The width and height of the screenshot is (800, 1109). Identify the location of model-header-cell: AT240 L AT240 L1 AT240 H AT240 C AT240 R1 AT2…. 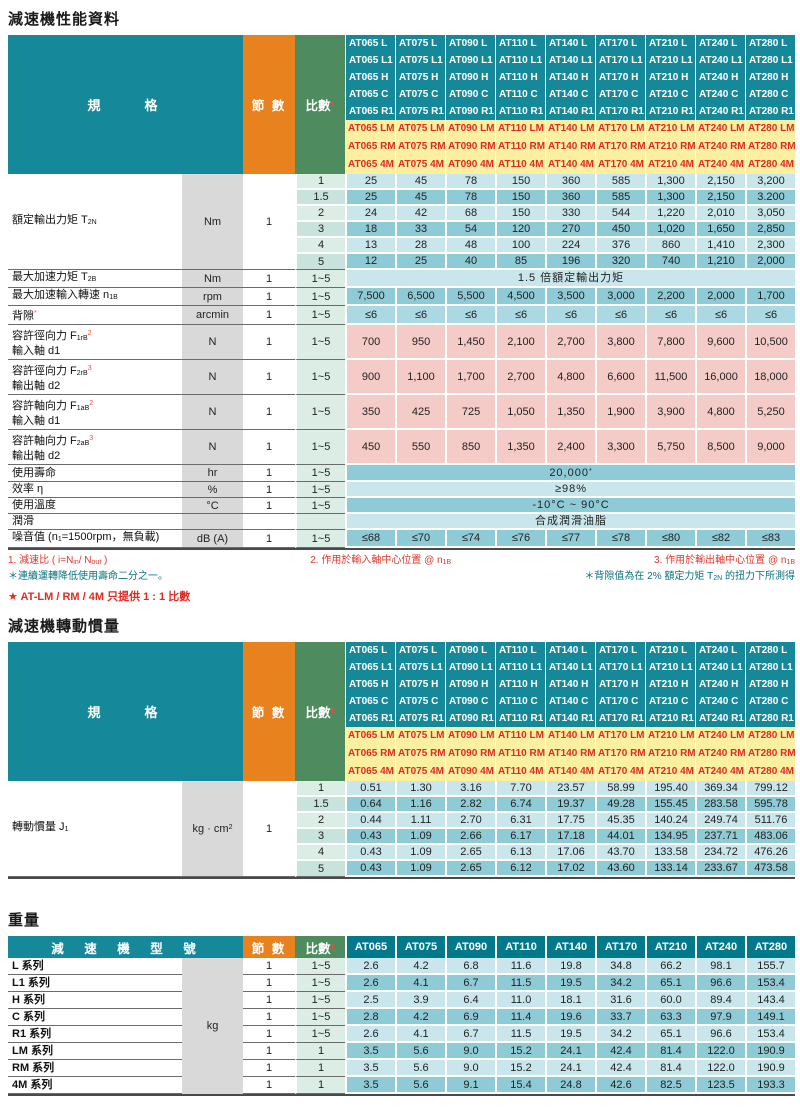
(720, 104).